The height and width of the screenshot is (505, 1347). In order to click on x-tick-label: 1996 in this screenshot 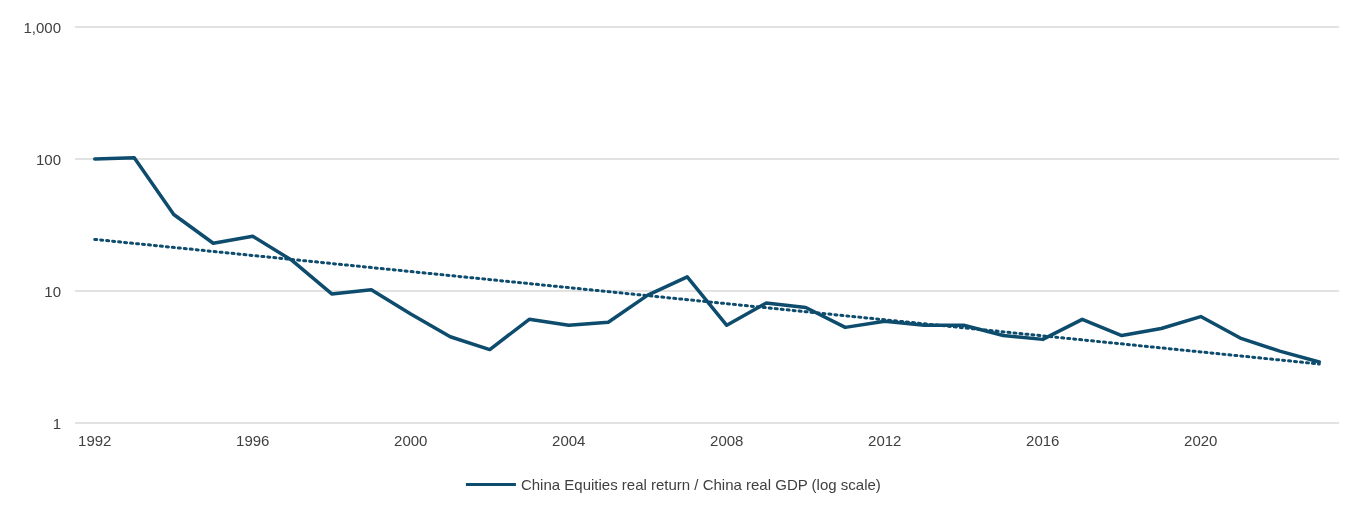, I will do `click(253, 440)`.